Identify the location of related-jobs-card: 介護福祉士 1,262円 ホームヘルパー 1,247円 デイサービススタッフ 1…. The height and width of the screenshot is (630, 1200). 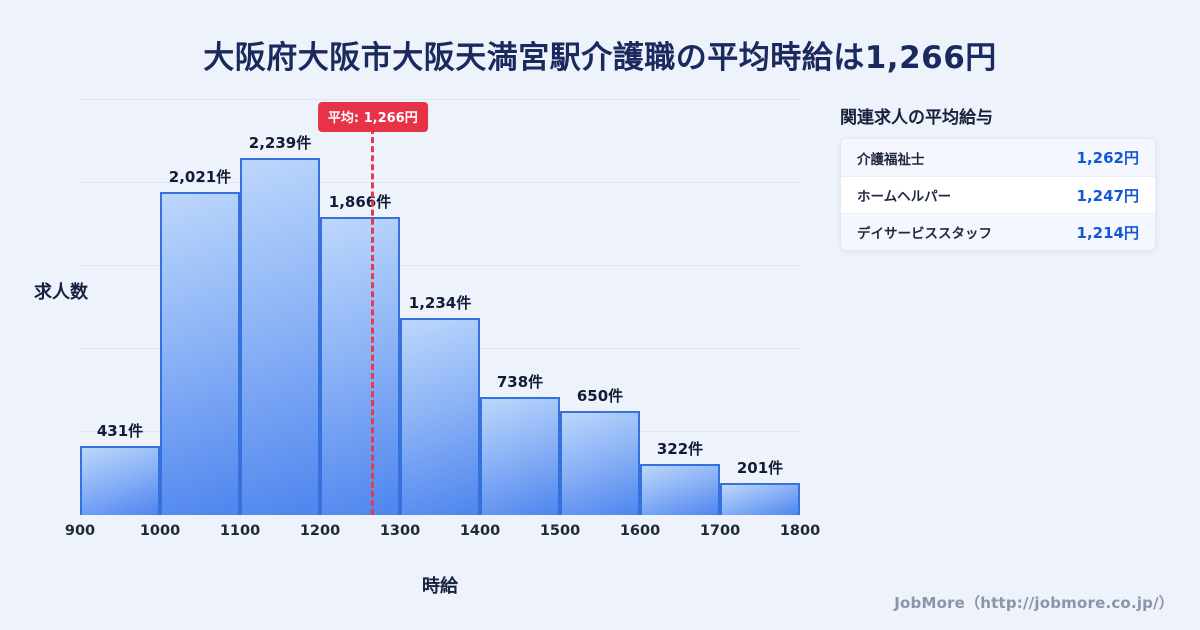
(998, 194).